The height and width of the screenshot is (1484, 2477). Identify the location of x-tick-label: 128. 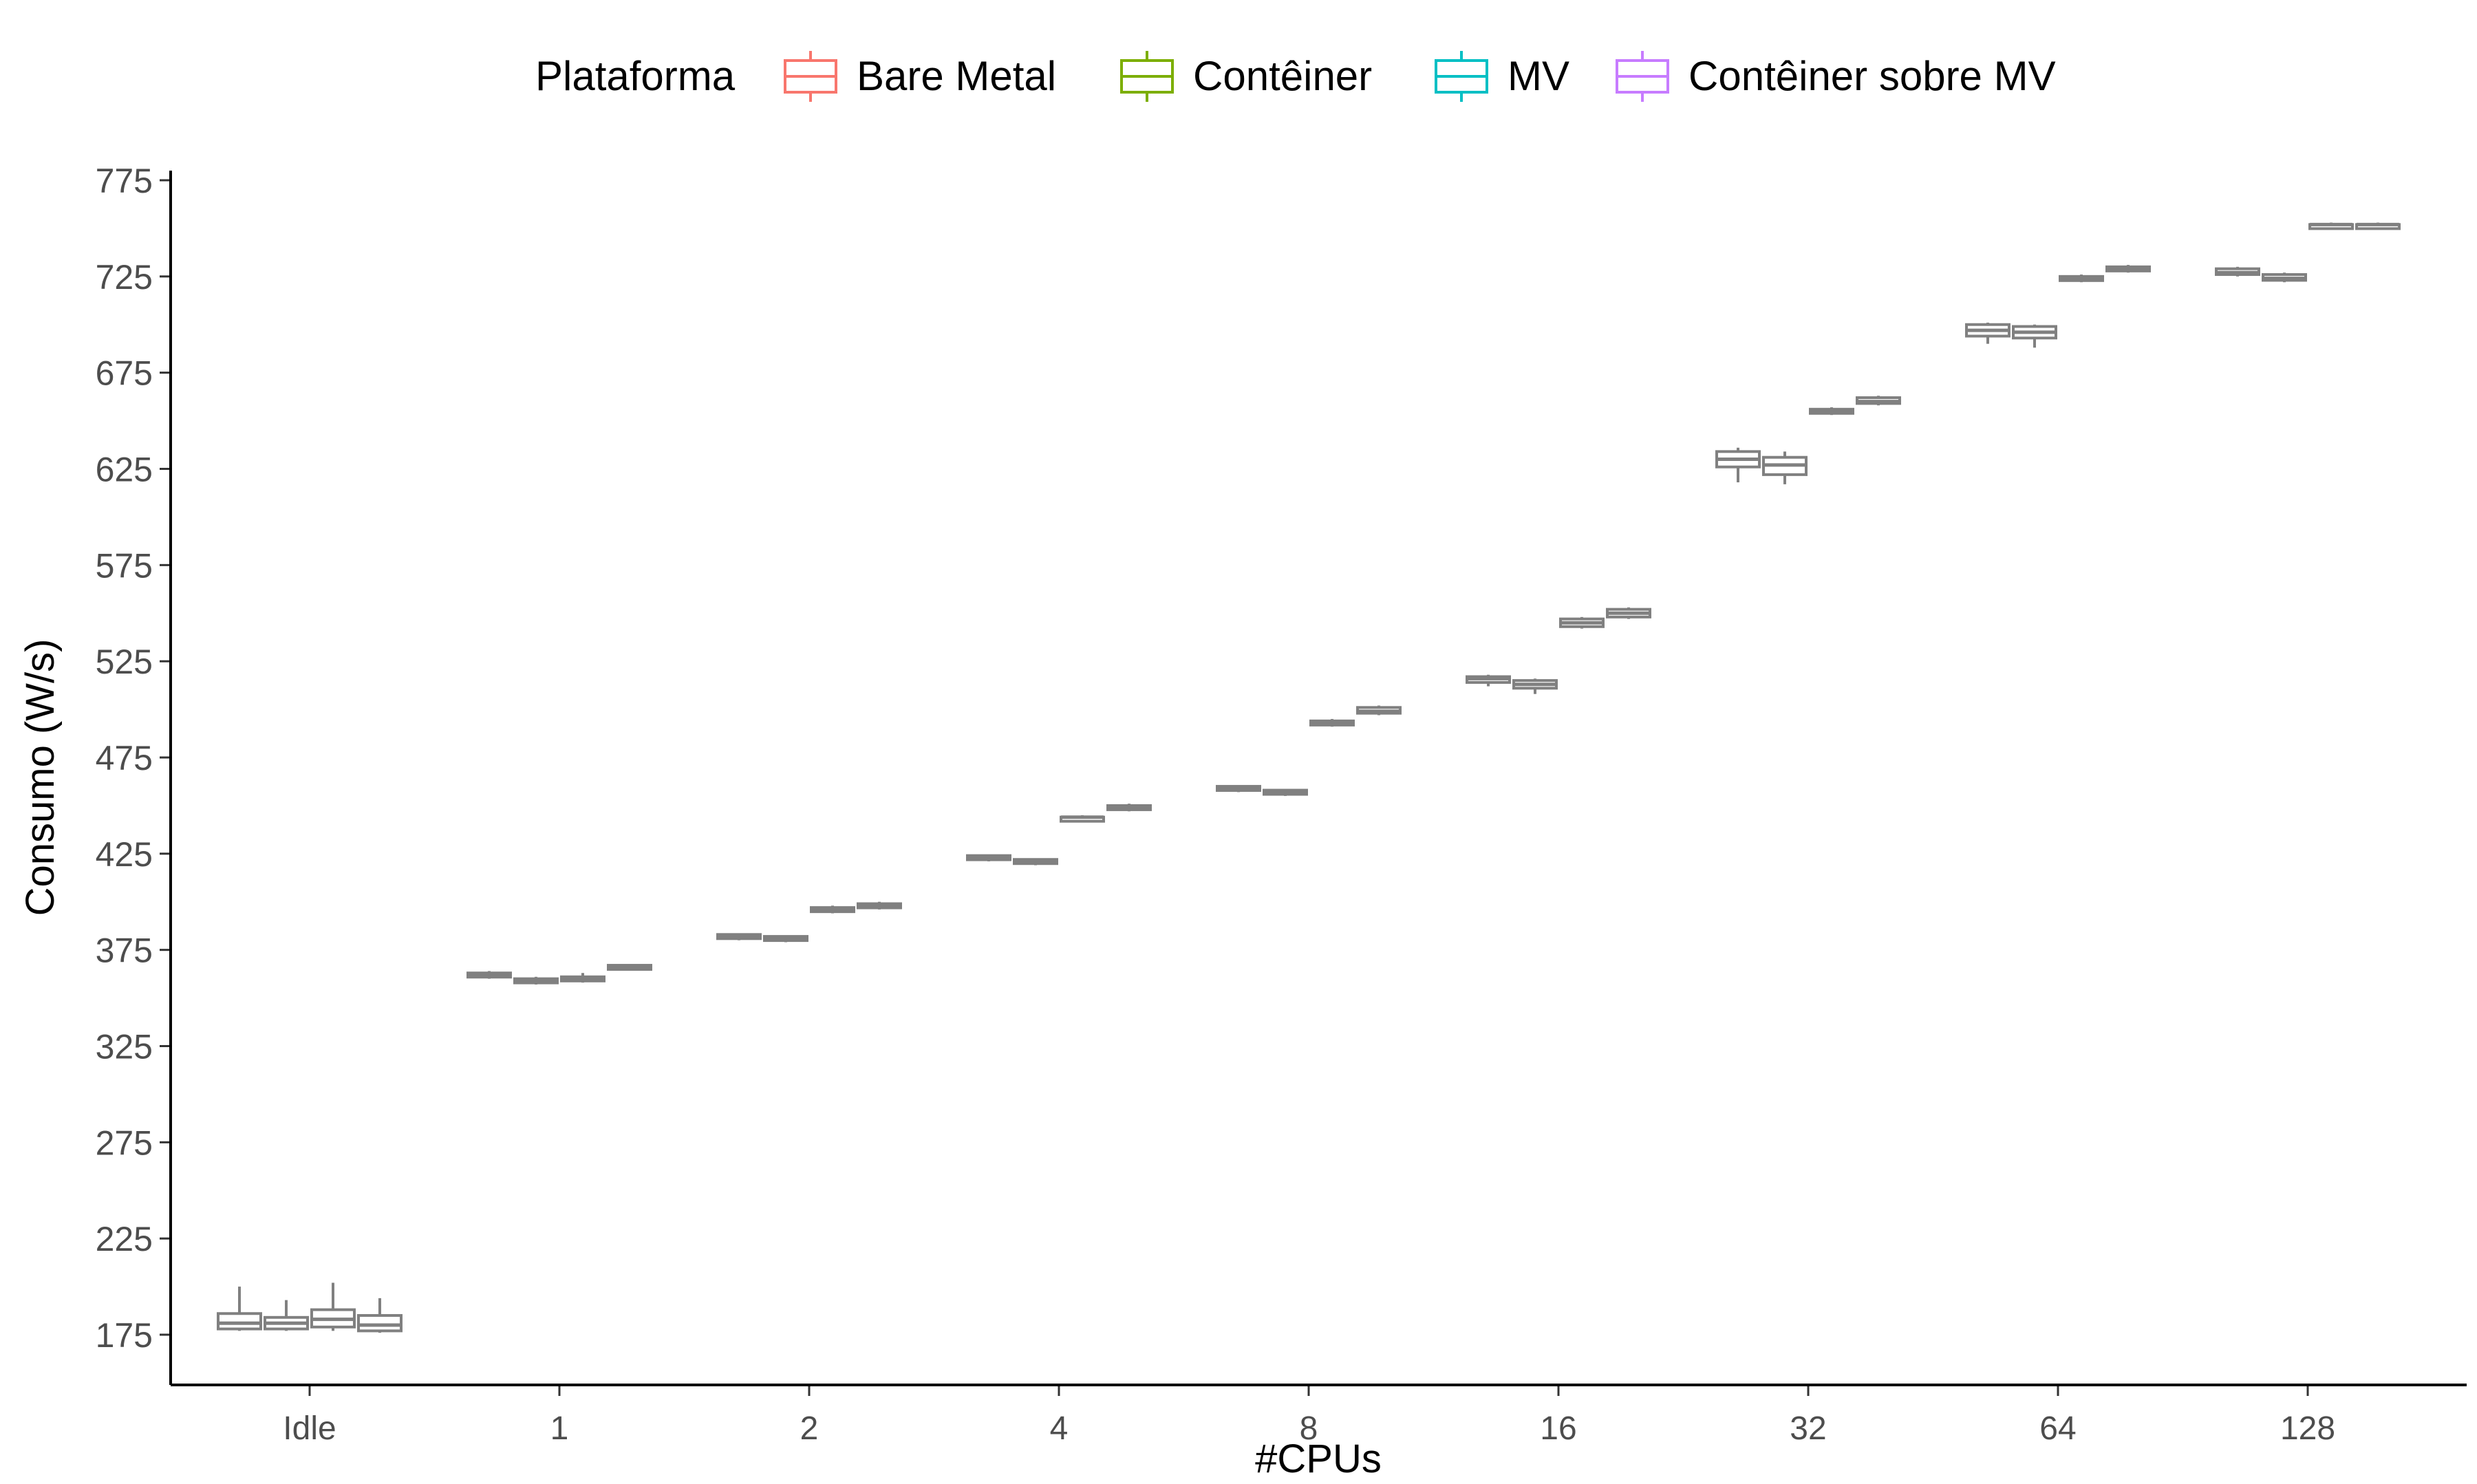
(2307, 1428).